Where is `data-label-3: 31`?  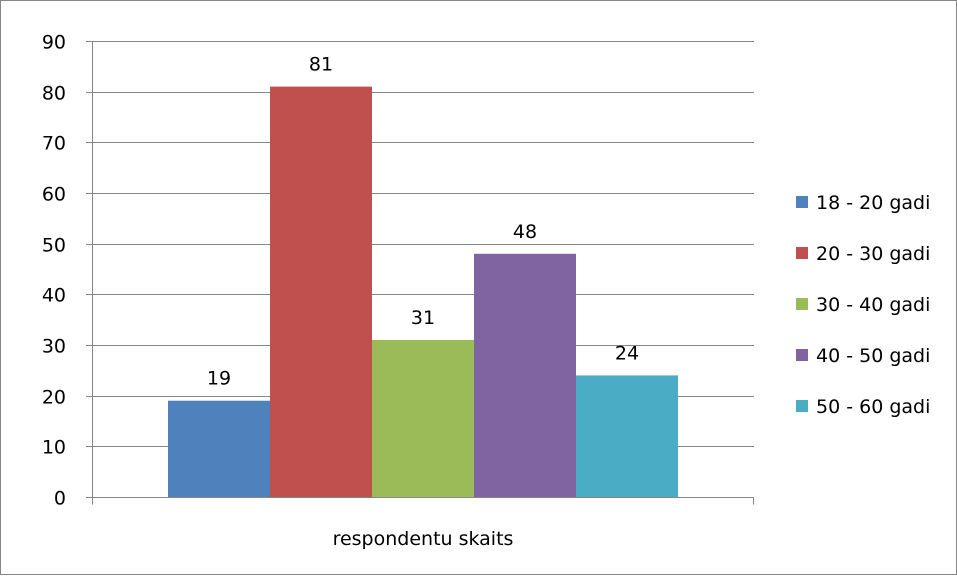
data-label-3: 31 is located at coordinates (423, 318).